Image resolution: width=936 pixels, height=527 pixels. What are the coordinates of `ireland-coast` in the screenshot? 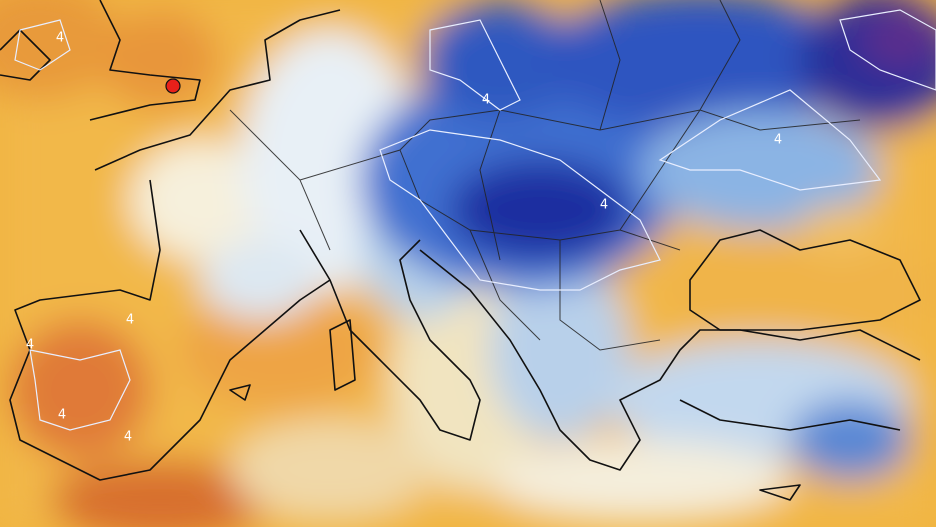 It's located at (25, 55).